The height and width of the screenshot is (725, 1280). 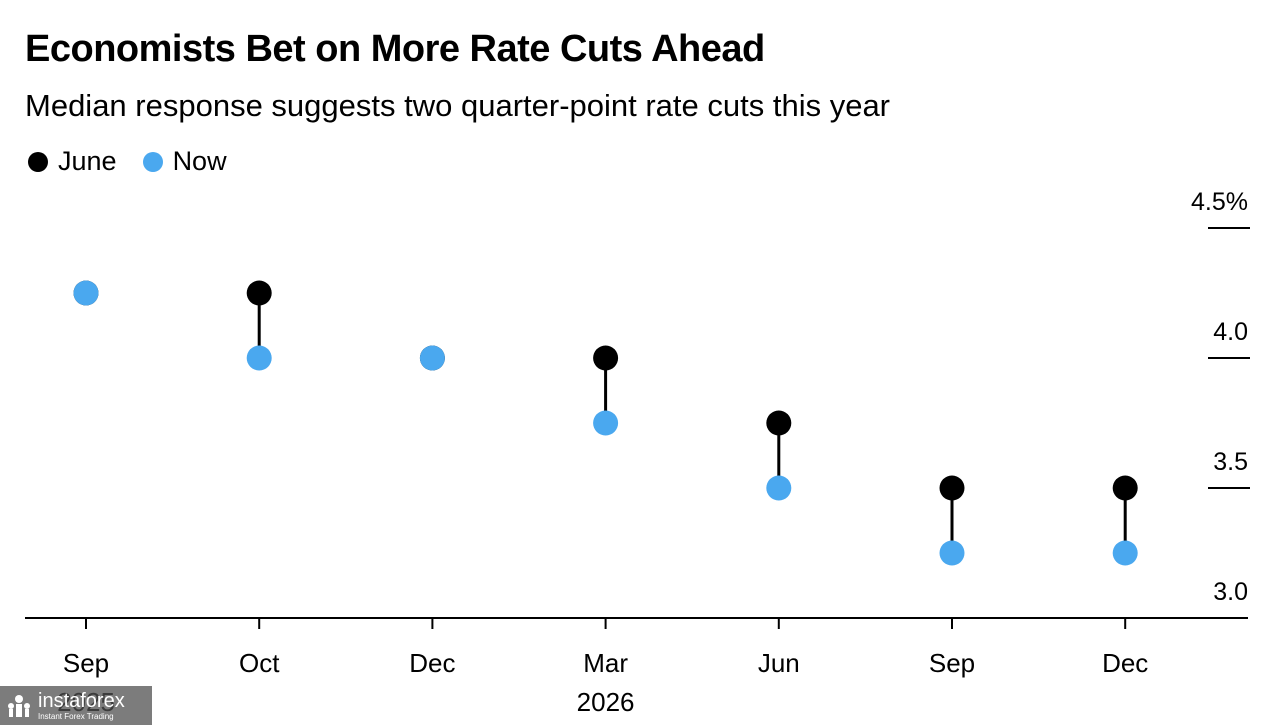 What do you see at coordinates (1230, 592) in the screenshot?
I see `y-tick-label-3: 3.0` at bounding box center [1230, 592].